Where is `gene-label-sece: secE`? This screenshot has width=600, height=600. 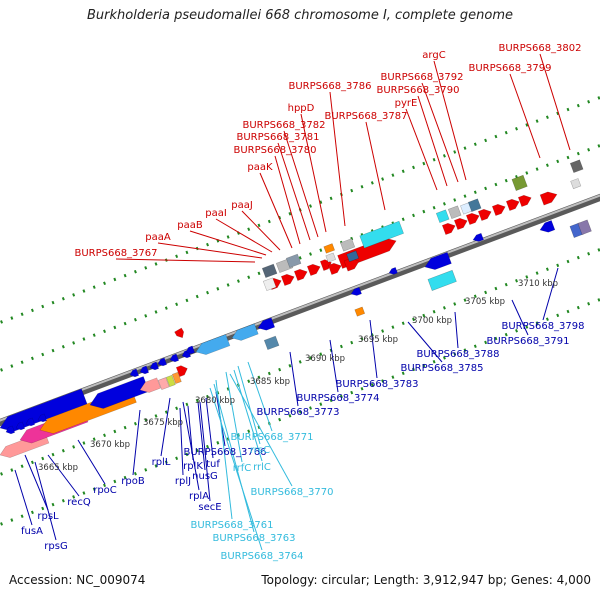 gene-label-sece: secE is located at coordinates (209, 507).